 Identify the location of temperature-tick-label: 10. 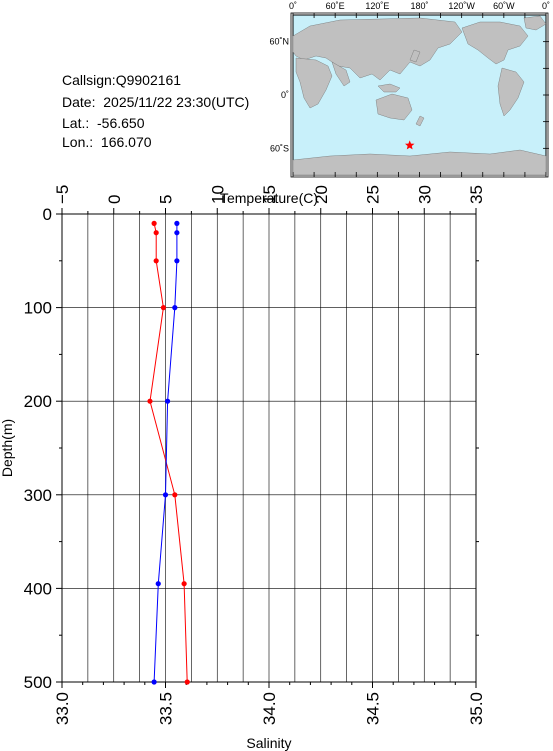
(217, 194).